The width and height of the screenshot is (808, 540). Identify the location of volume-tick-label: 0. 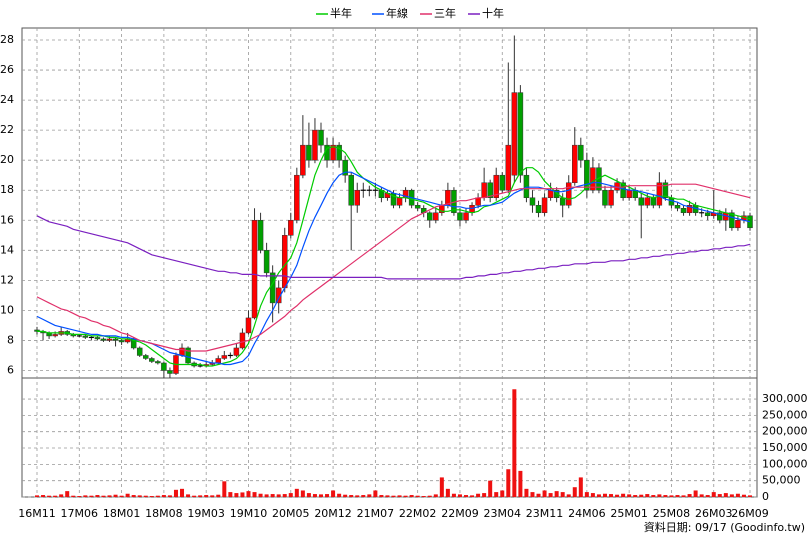
(765, 496).